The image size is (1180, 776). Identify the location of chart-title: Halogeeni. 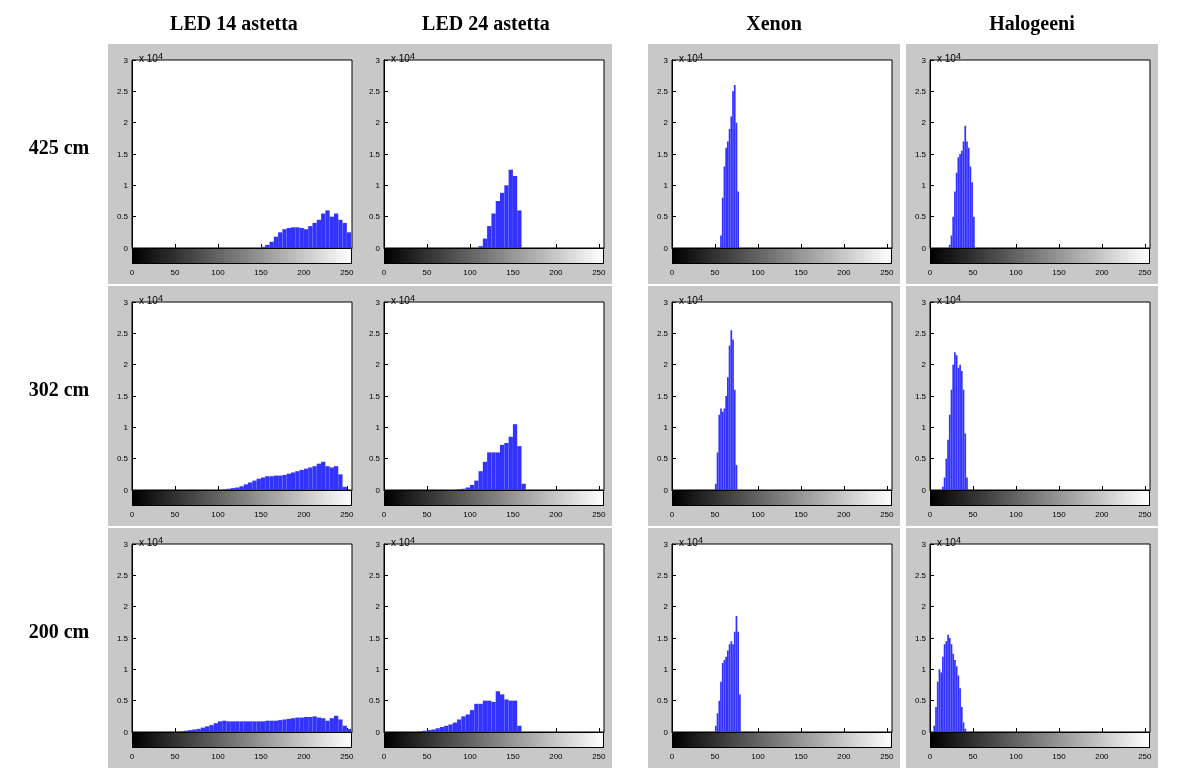
(1032, 23).